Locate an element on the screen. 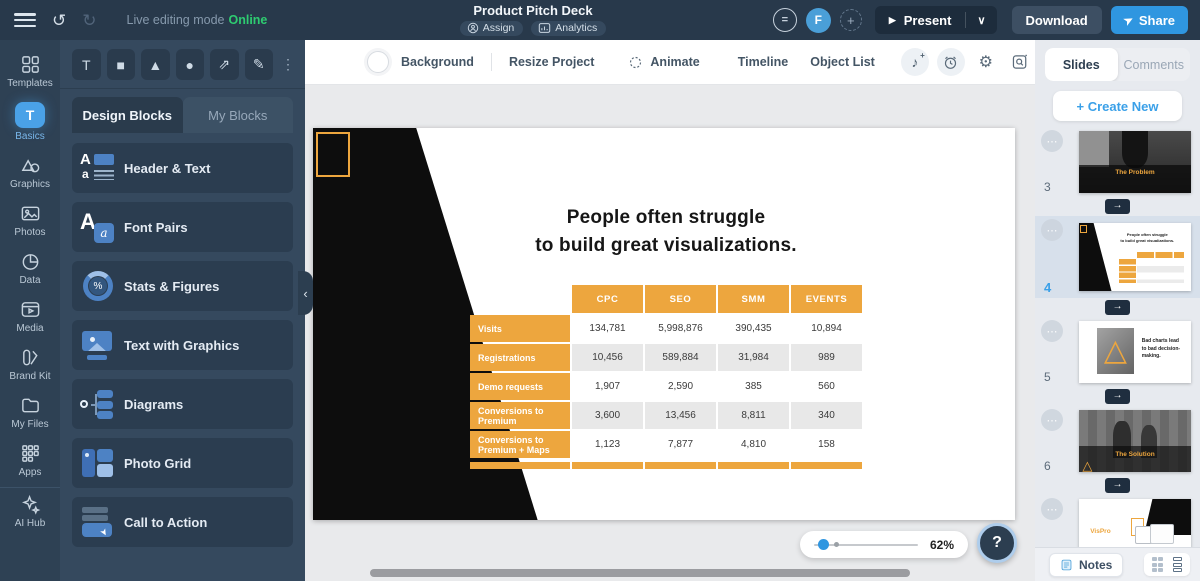 Image resolution: width=1200 pixels, height=581 pixels. animate-button: Animate is located at coordinates (664, 62).